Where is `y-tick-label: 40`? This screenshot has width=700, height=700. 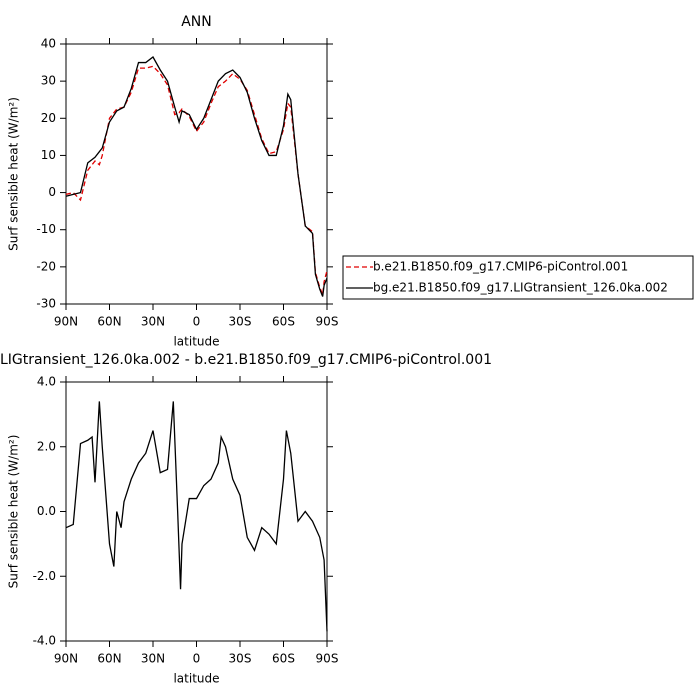 y-tick-label: 40 is located at coordinates (48, 44).